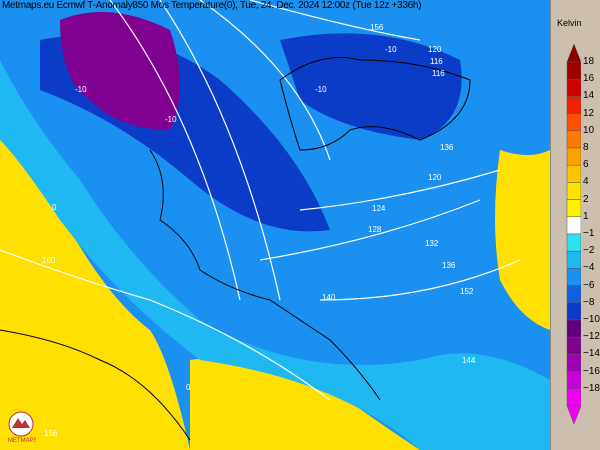 Image resolution: width=600 pixels, height=450 pixels. Describe the element at coordinates (522, 240) in the screenshot. I see `warm-anomaly-east` at that location.